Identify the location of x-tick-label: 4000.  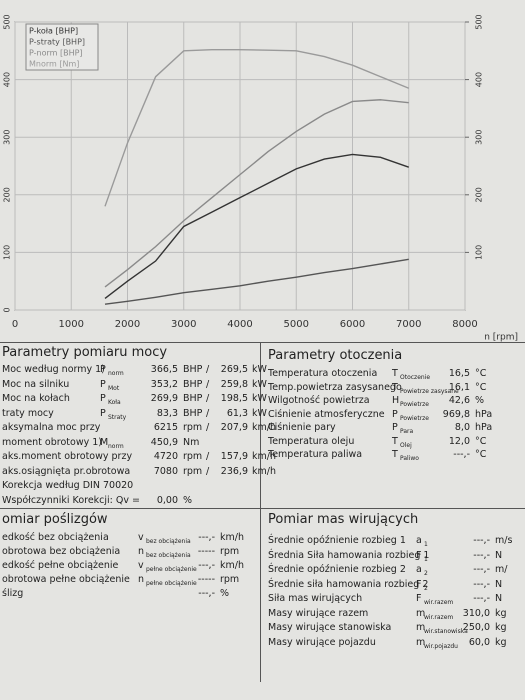
(239, 324).